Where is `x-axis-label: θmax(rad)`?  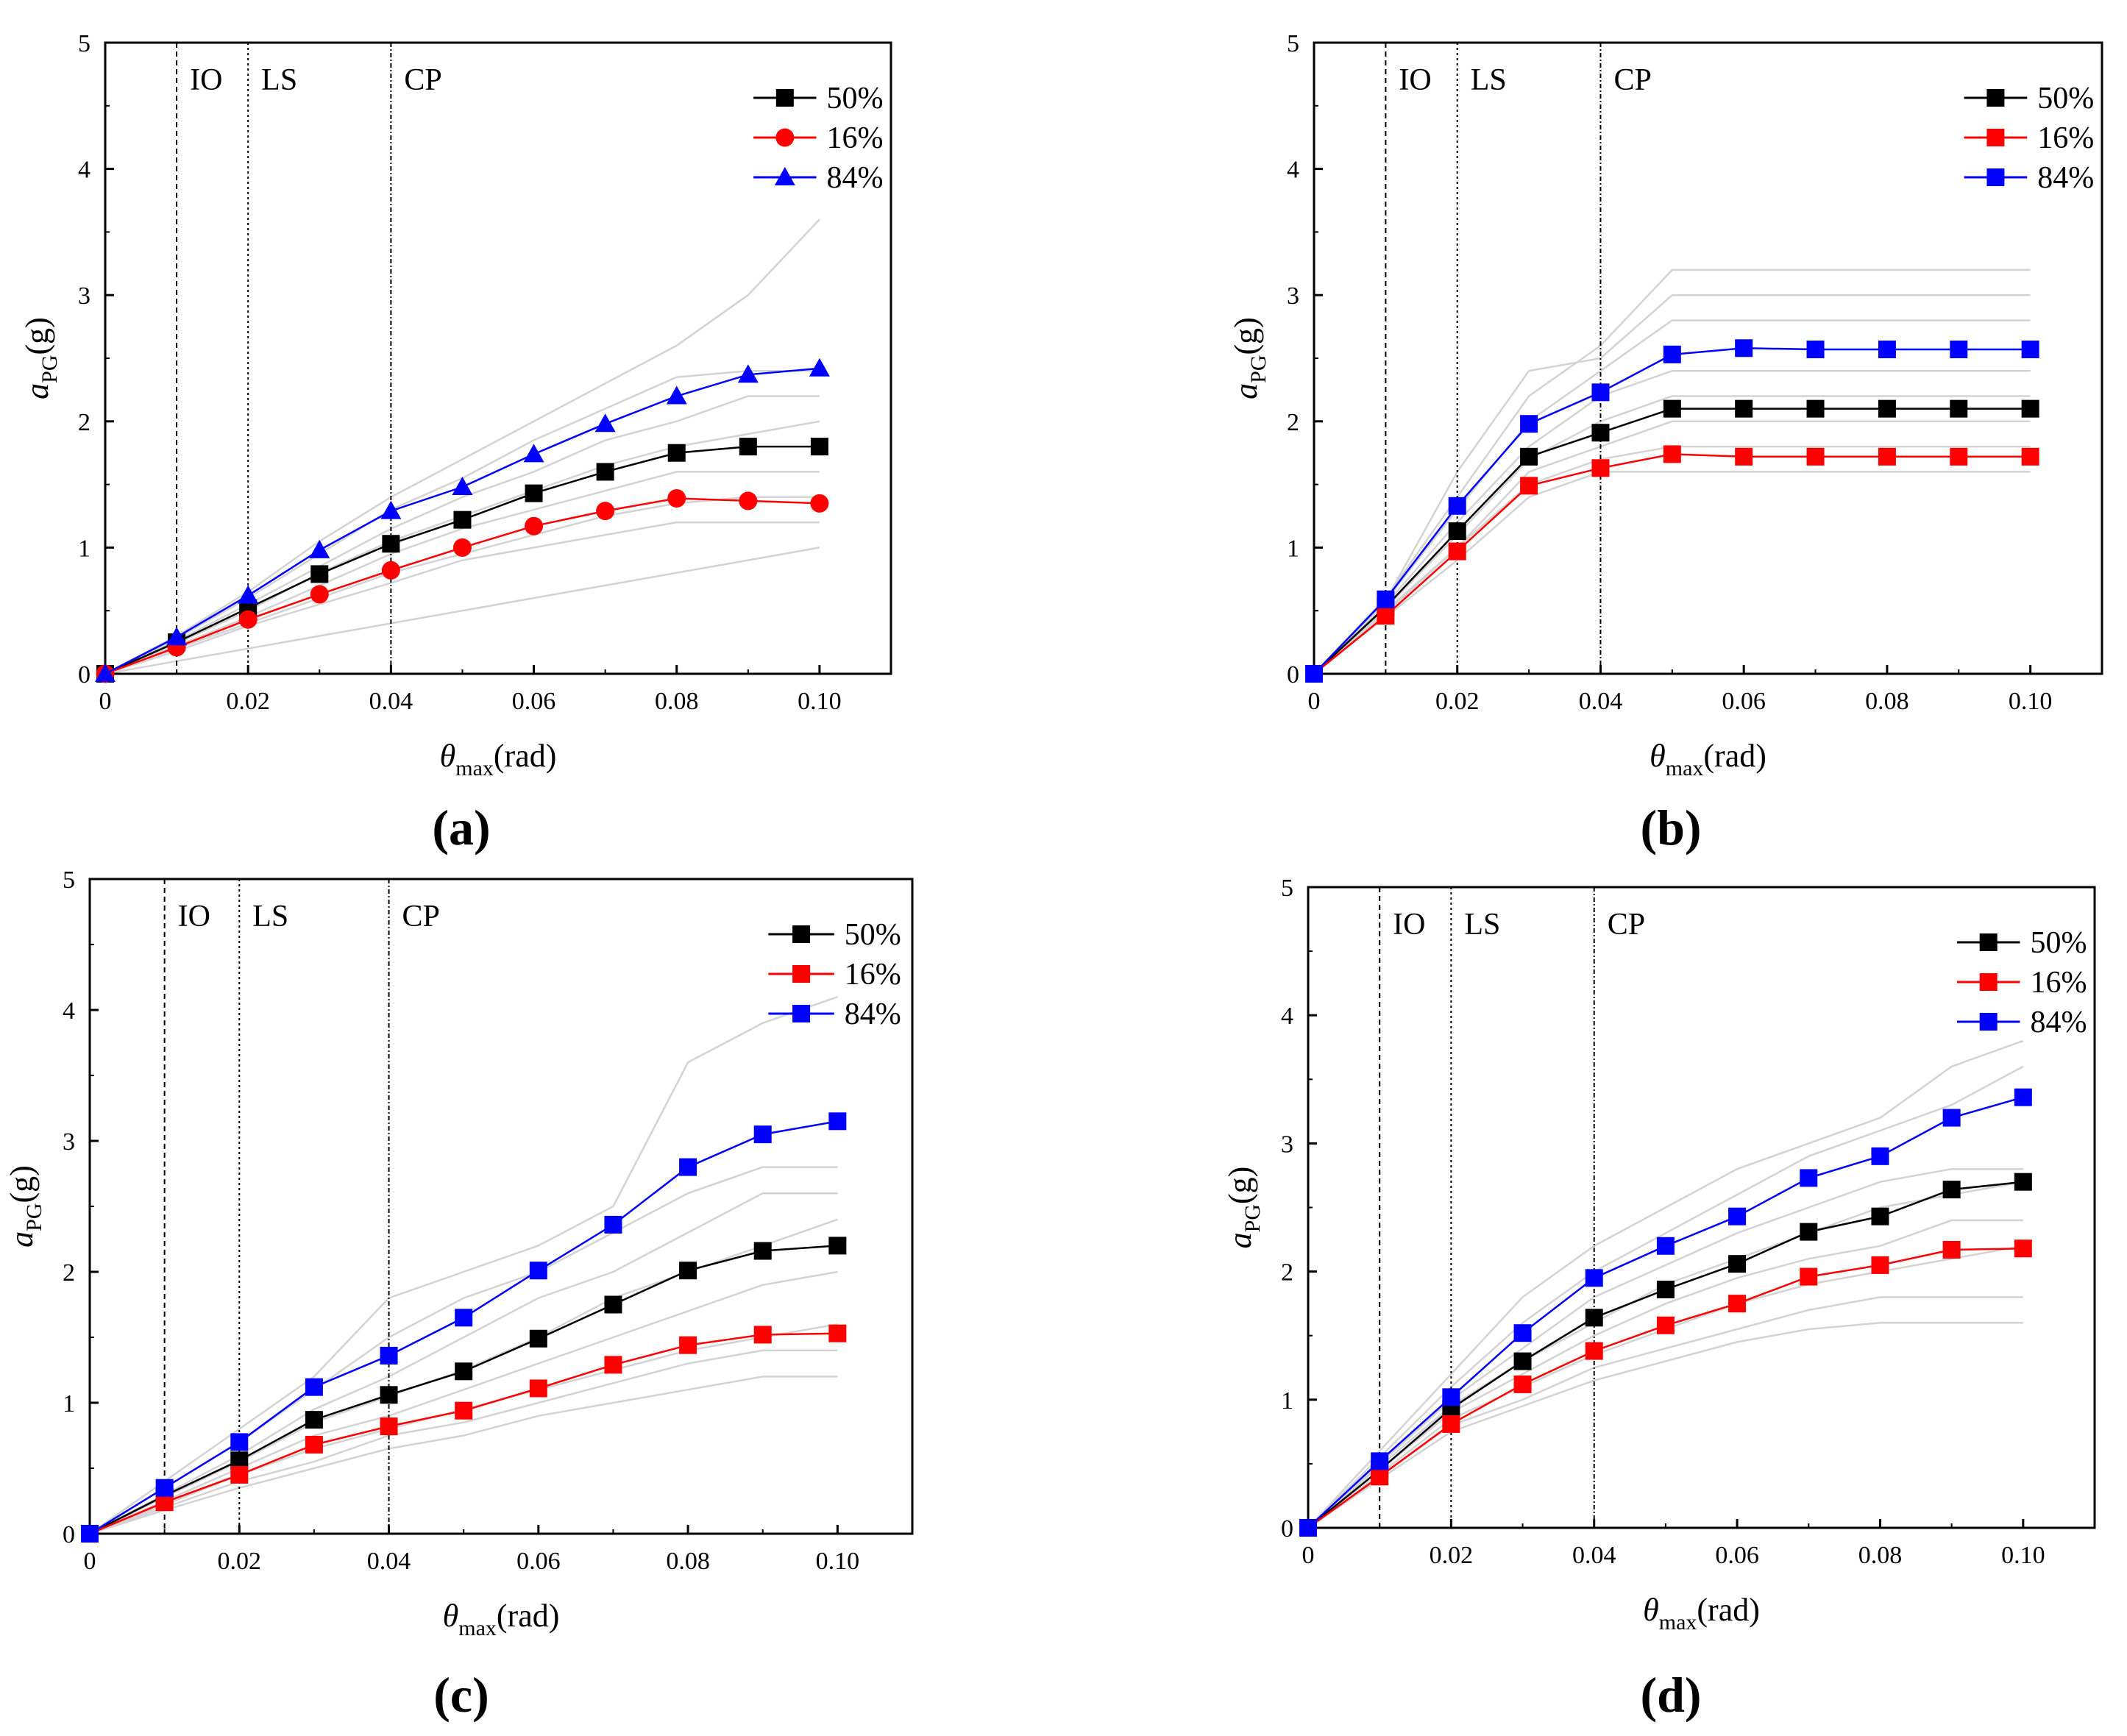
x-axis-label: θmax(rad) is located at coordinates (1701, 1613).